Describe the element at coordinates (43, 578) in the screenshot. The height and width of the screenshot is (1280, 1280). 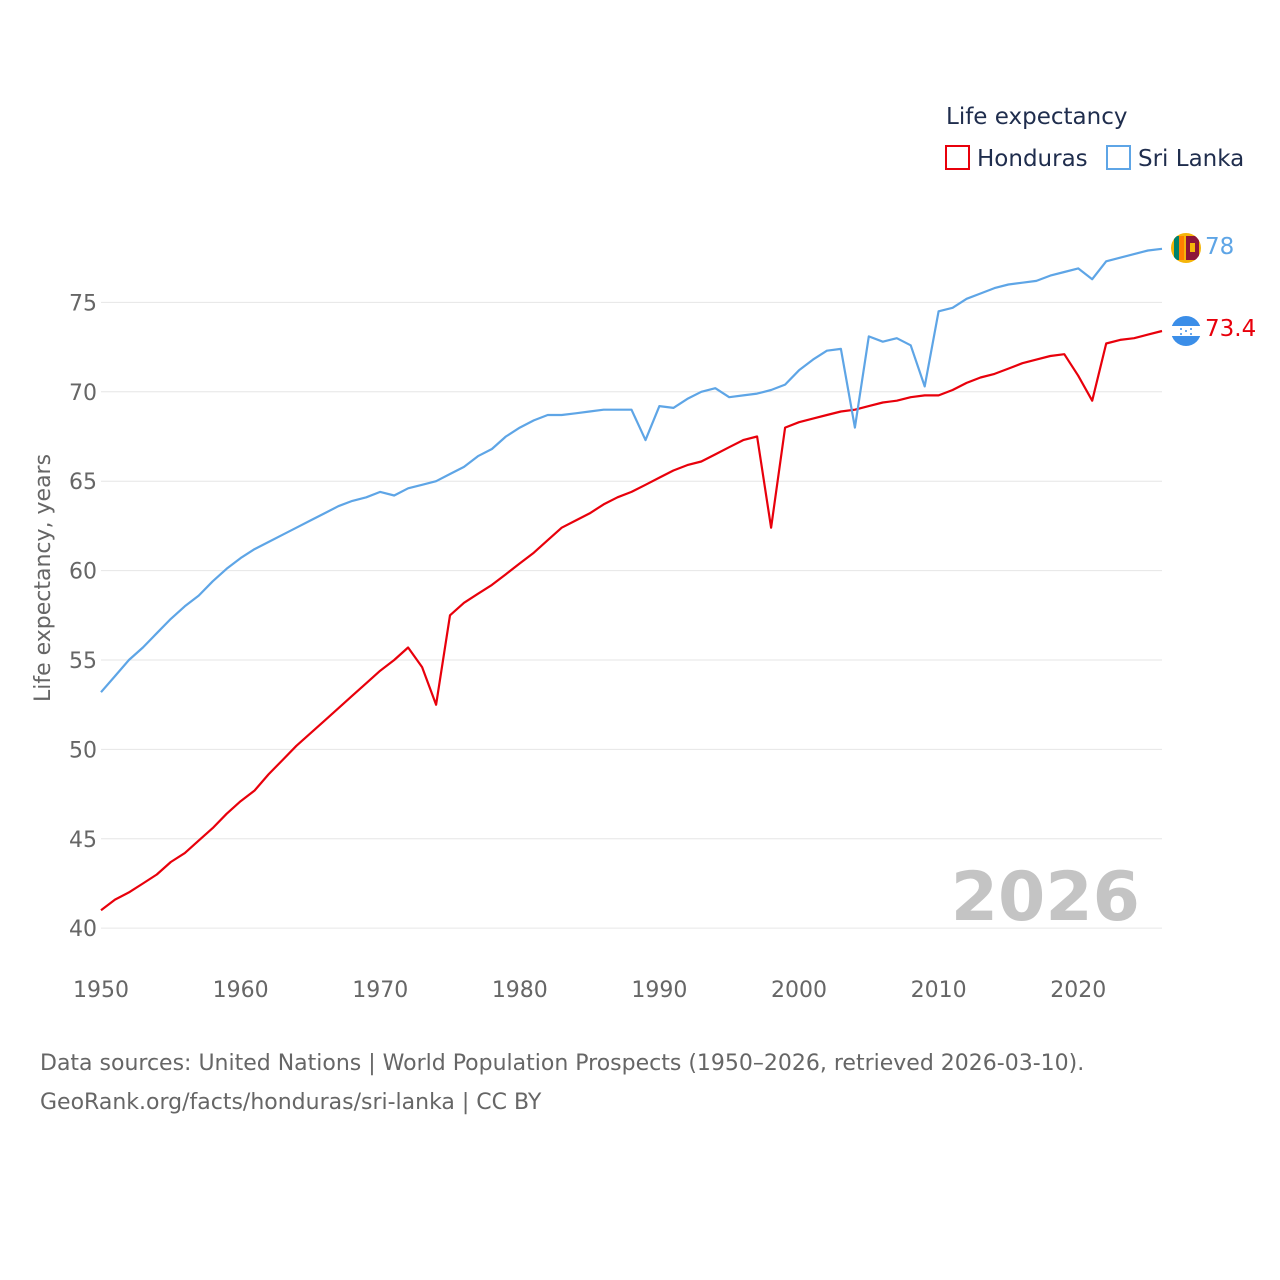
I see `y-axis-title: Life expectancy, years` at that location.